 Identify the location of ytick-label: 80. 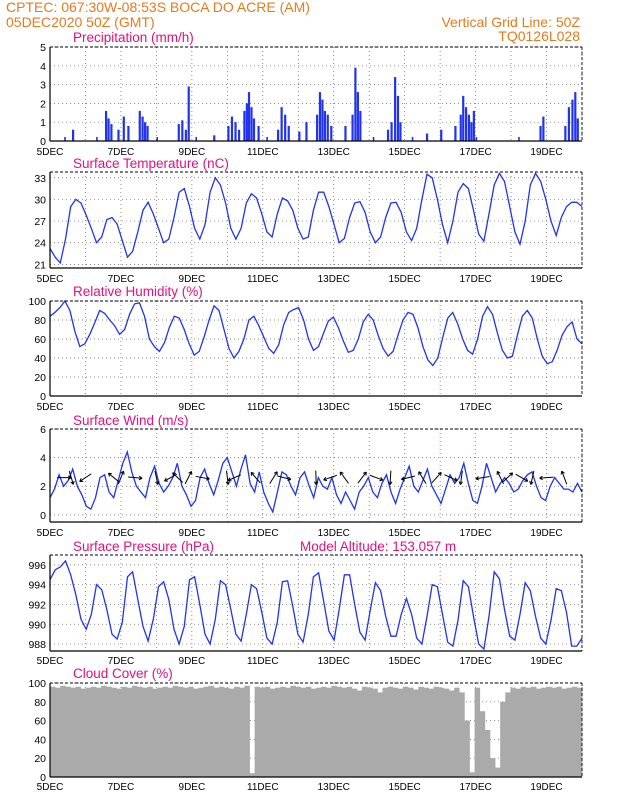
(40, 703).